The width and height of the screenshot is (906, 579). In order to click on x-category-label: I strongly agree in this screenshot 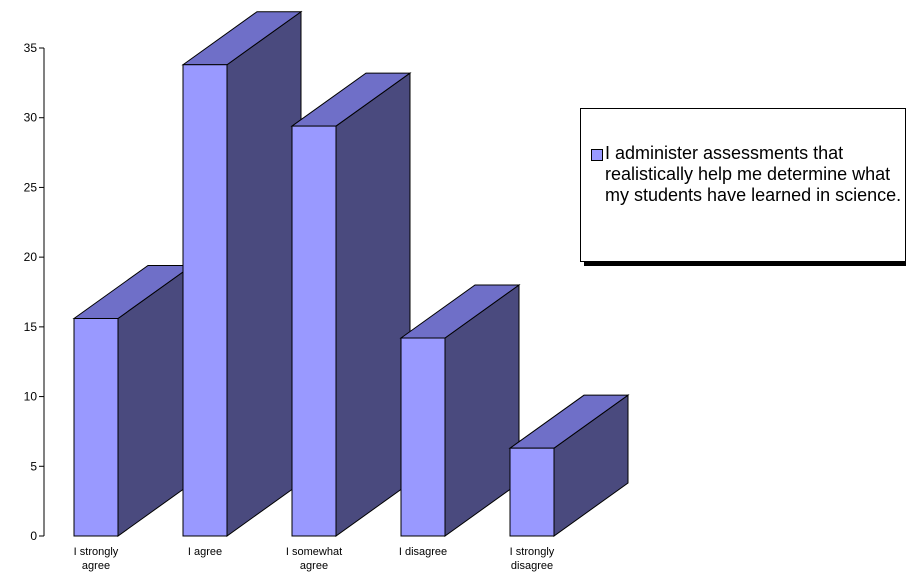, I will do `click(96, 559)`.